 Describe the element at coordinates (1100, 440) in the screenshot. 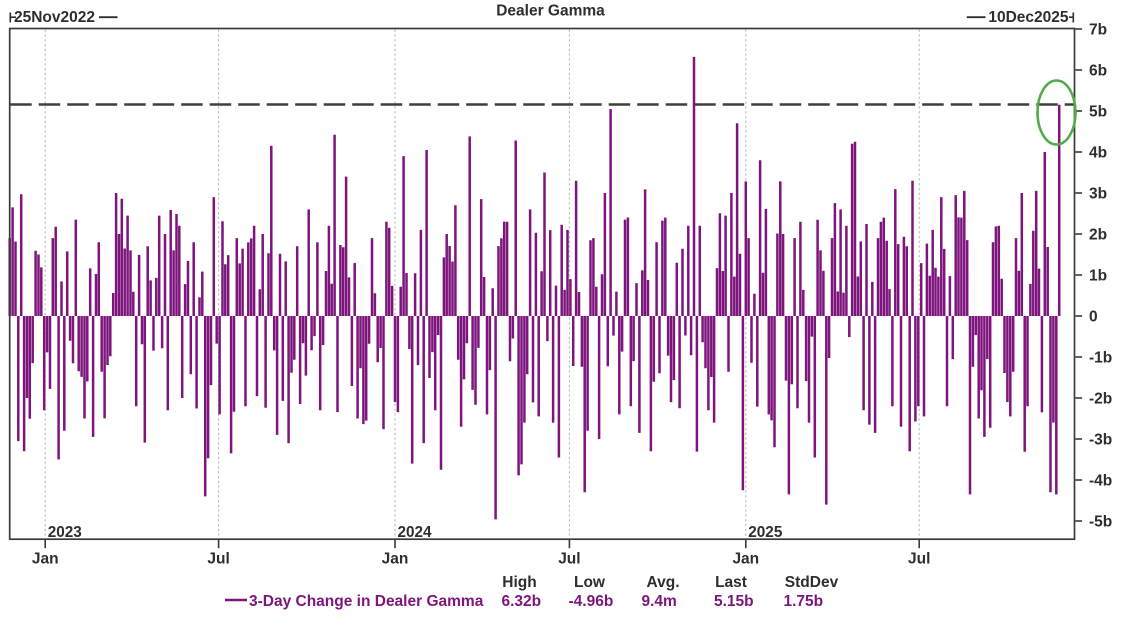

I see `svg-text: -3b` at that location.